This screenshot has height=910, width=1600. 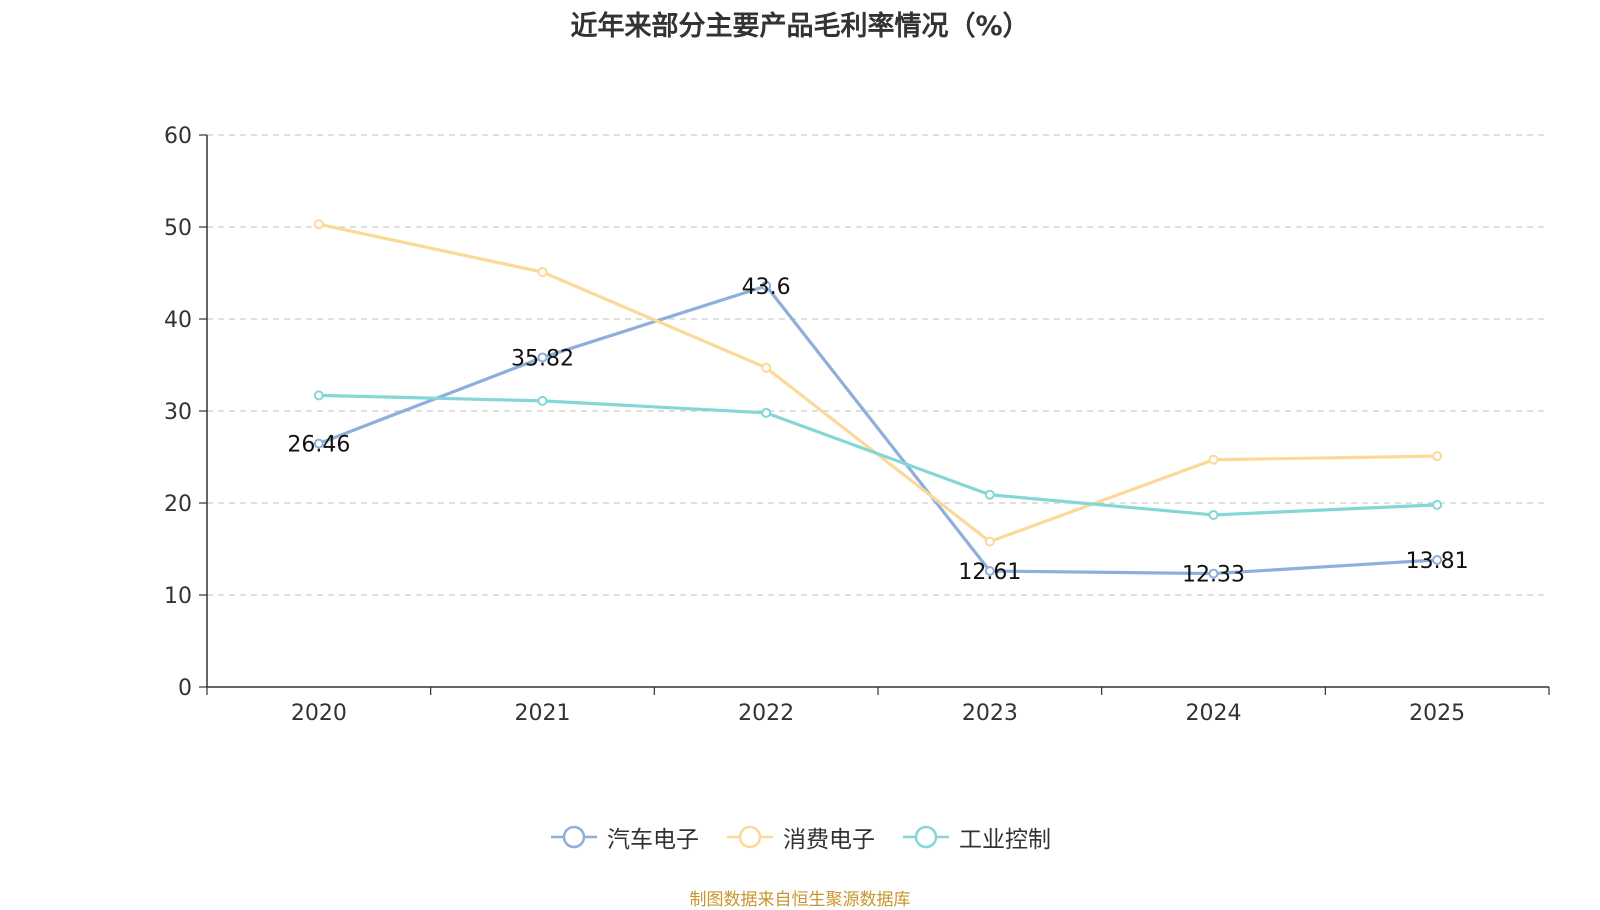 I want to click on data-label: 12.61, so click(x=989, y=572).